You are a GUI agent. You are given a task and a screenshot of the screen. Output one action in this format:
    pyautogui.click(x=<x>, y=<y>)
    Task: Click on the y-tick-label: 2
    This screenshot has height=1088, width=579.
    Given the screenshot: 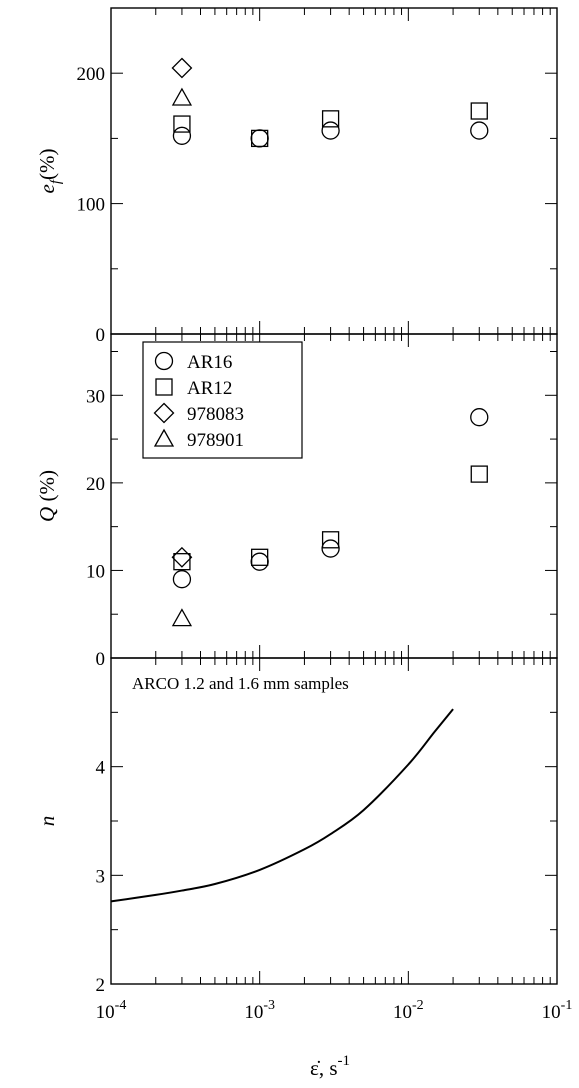 What is the action you would take?
    pyautogui.click(x=101, y=985)
    